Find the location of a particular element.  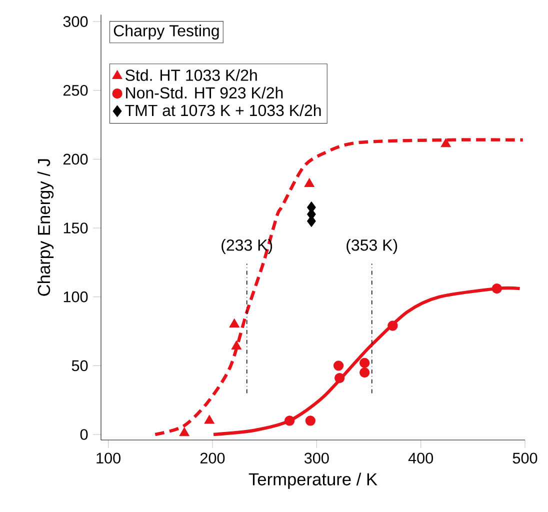

y-axis-title: Charpy Energy / J is located at coordinates (45, 227).